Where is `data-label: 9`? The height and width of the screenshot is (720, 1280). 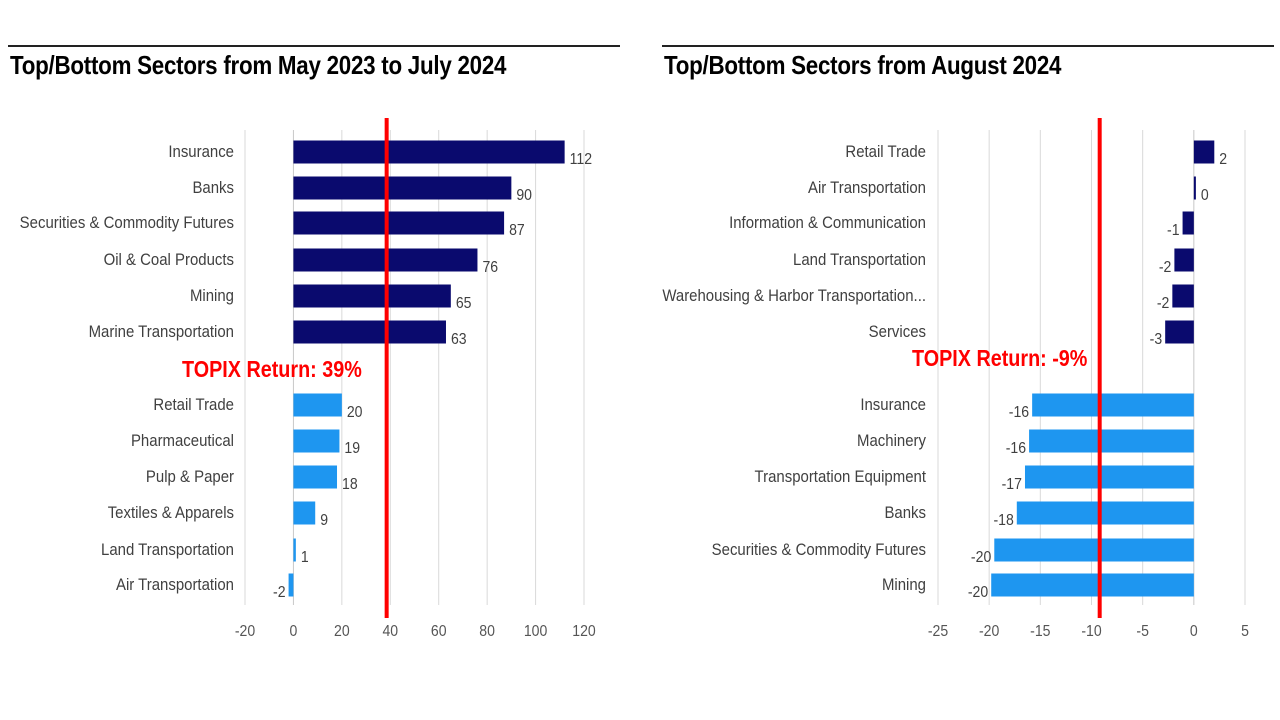
data-label: 9 is located at coordinates (324, 520).